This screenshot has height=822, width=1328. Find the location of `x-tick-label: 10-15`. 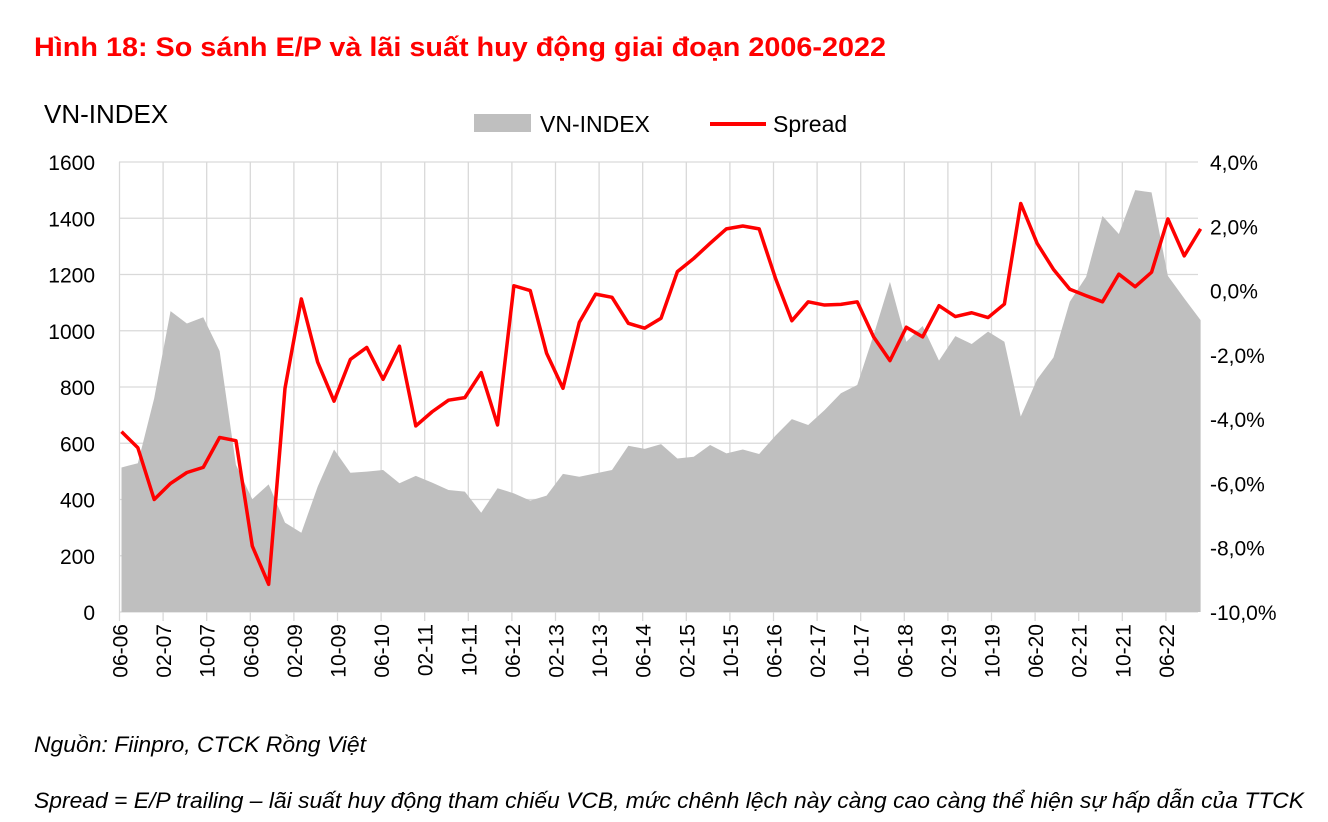

x-tick-label: 10-15 is located at coordinates (731, 651).